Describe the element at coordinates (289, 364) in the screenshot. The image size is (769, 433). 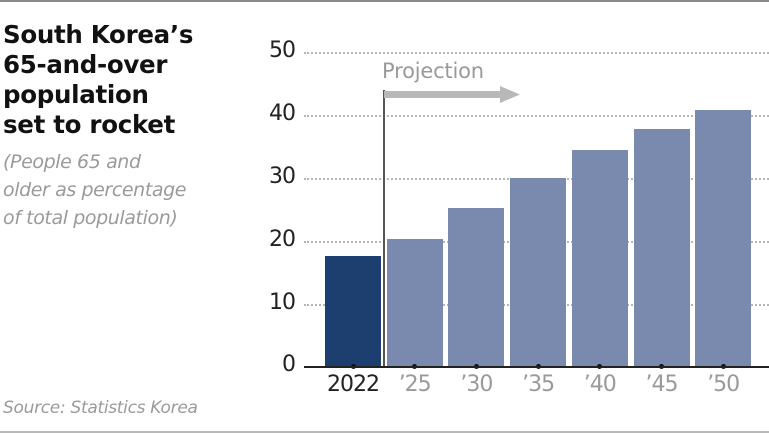
I see `y-tick-label: 0` at that location.